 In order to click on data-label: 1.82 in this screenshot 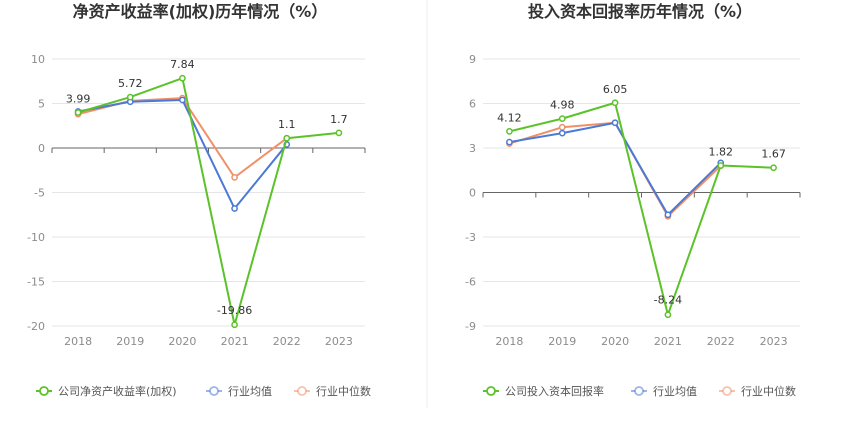, I will do `click(721, 152)`.